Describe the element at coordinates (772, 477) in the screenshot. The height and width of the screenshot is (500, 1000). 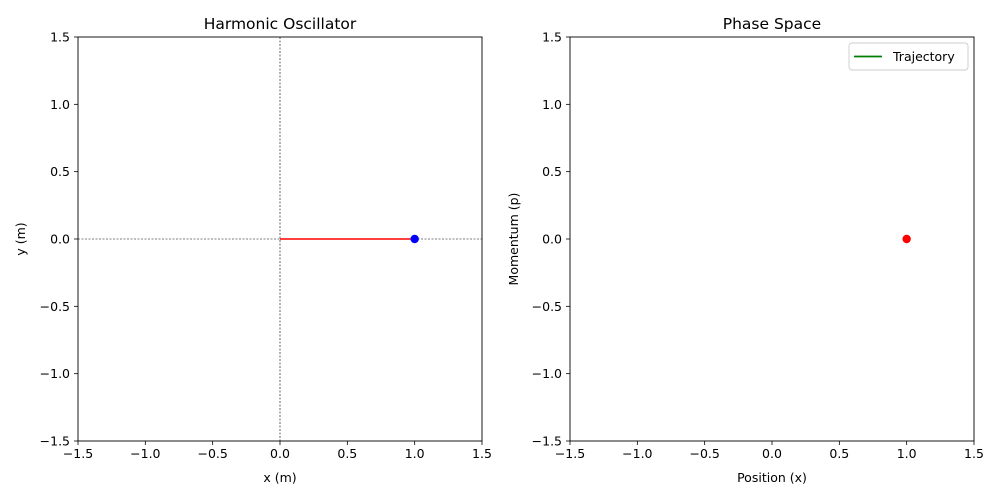
I see `x-axis-label: Position (x)` at that location.